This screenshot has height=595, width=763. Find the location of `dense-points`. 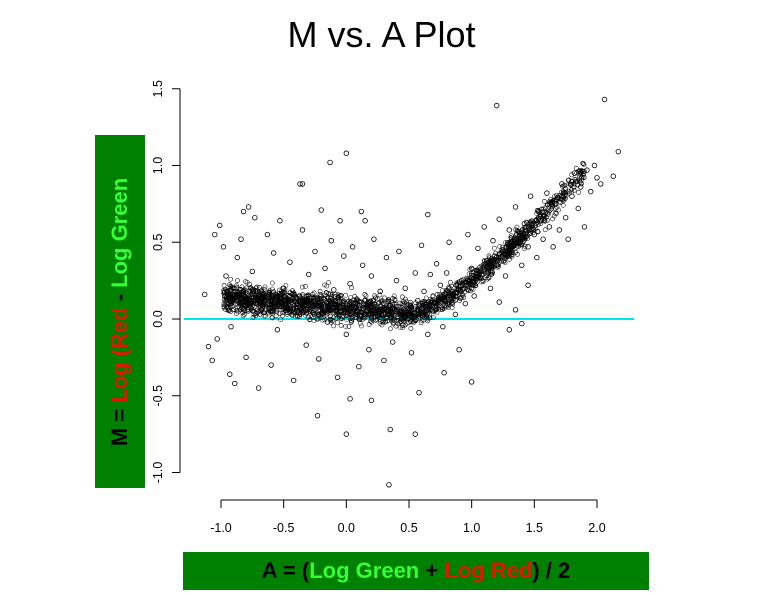

dense-points is located at coordinates (404, 246).